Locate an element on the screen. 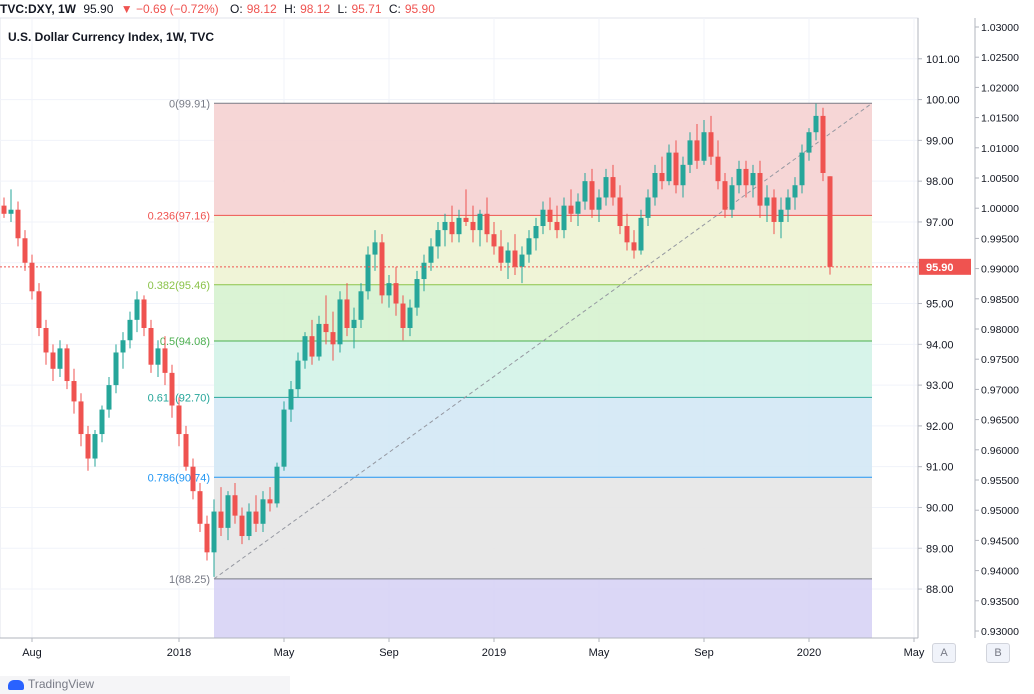  right-axis-label: 95.00 is located at coordinates (940, 305).